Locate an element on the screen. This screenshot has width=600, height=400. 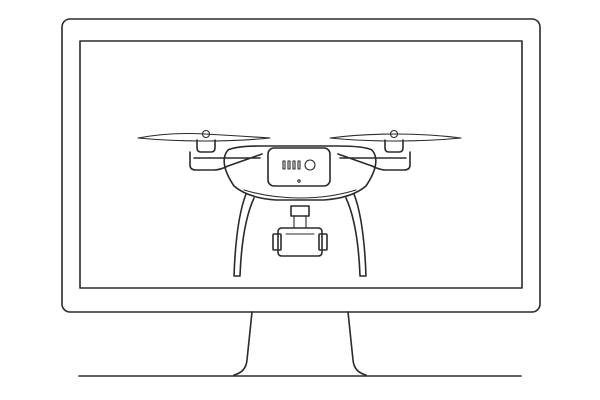
battery-cover is located at coordinates (299, 167).